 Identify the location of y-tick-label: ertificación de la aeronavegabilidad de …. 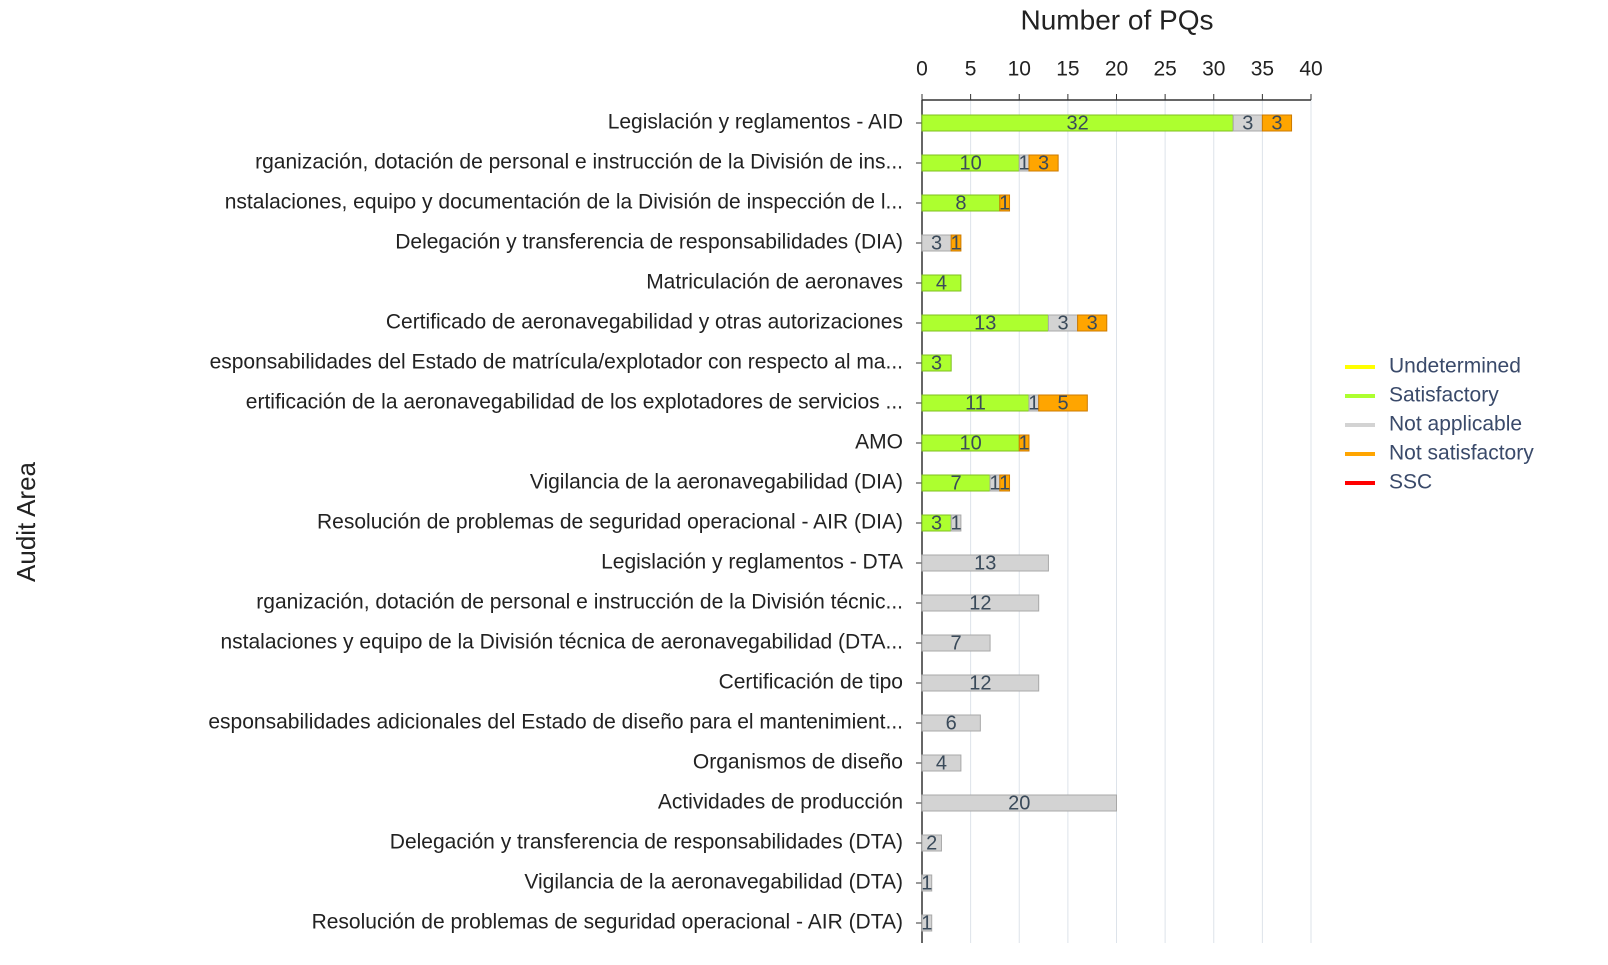
(574, 402).